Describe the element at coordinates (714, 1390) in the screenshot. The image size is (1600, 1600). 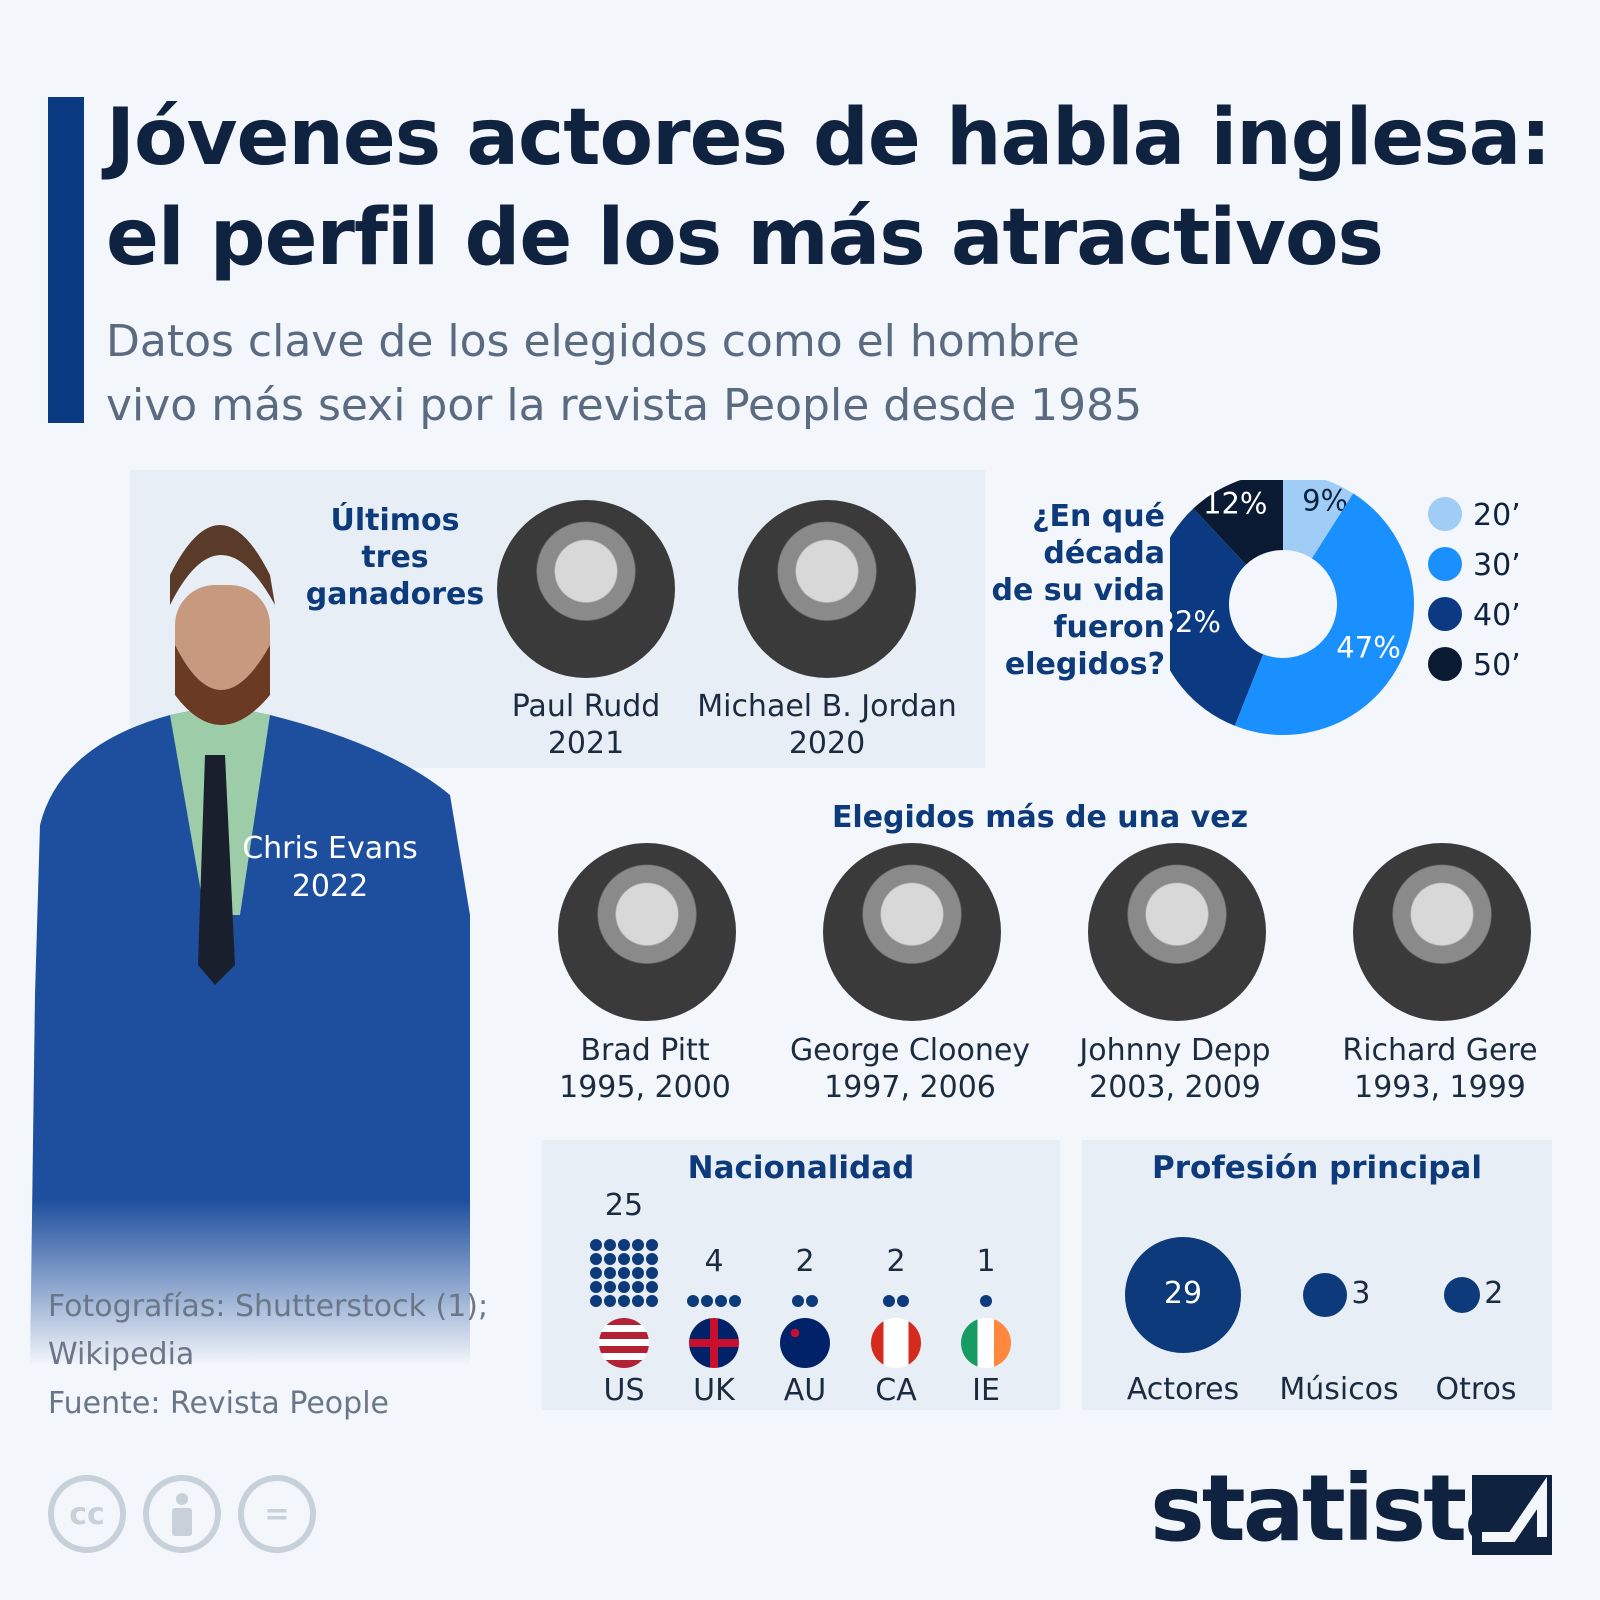
I see `nationality-label: UK` at that location.